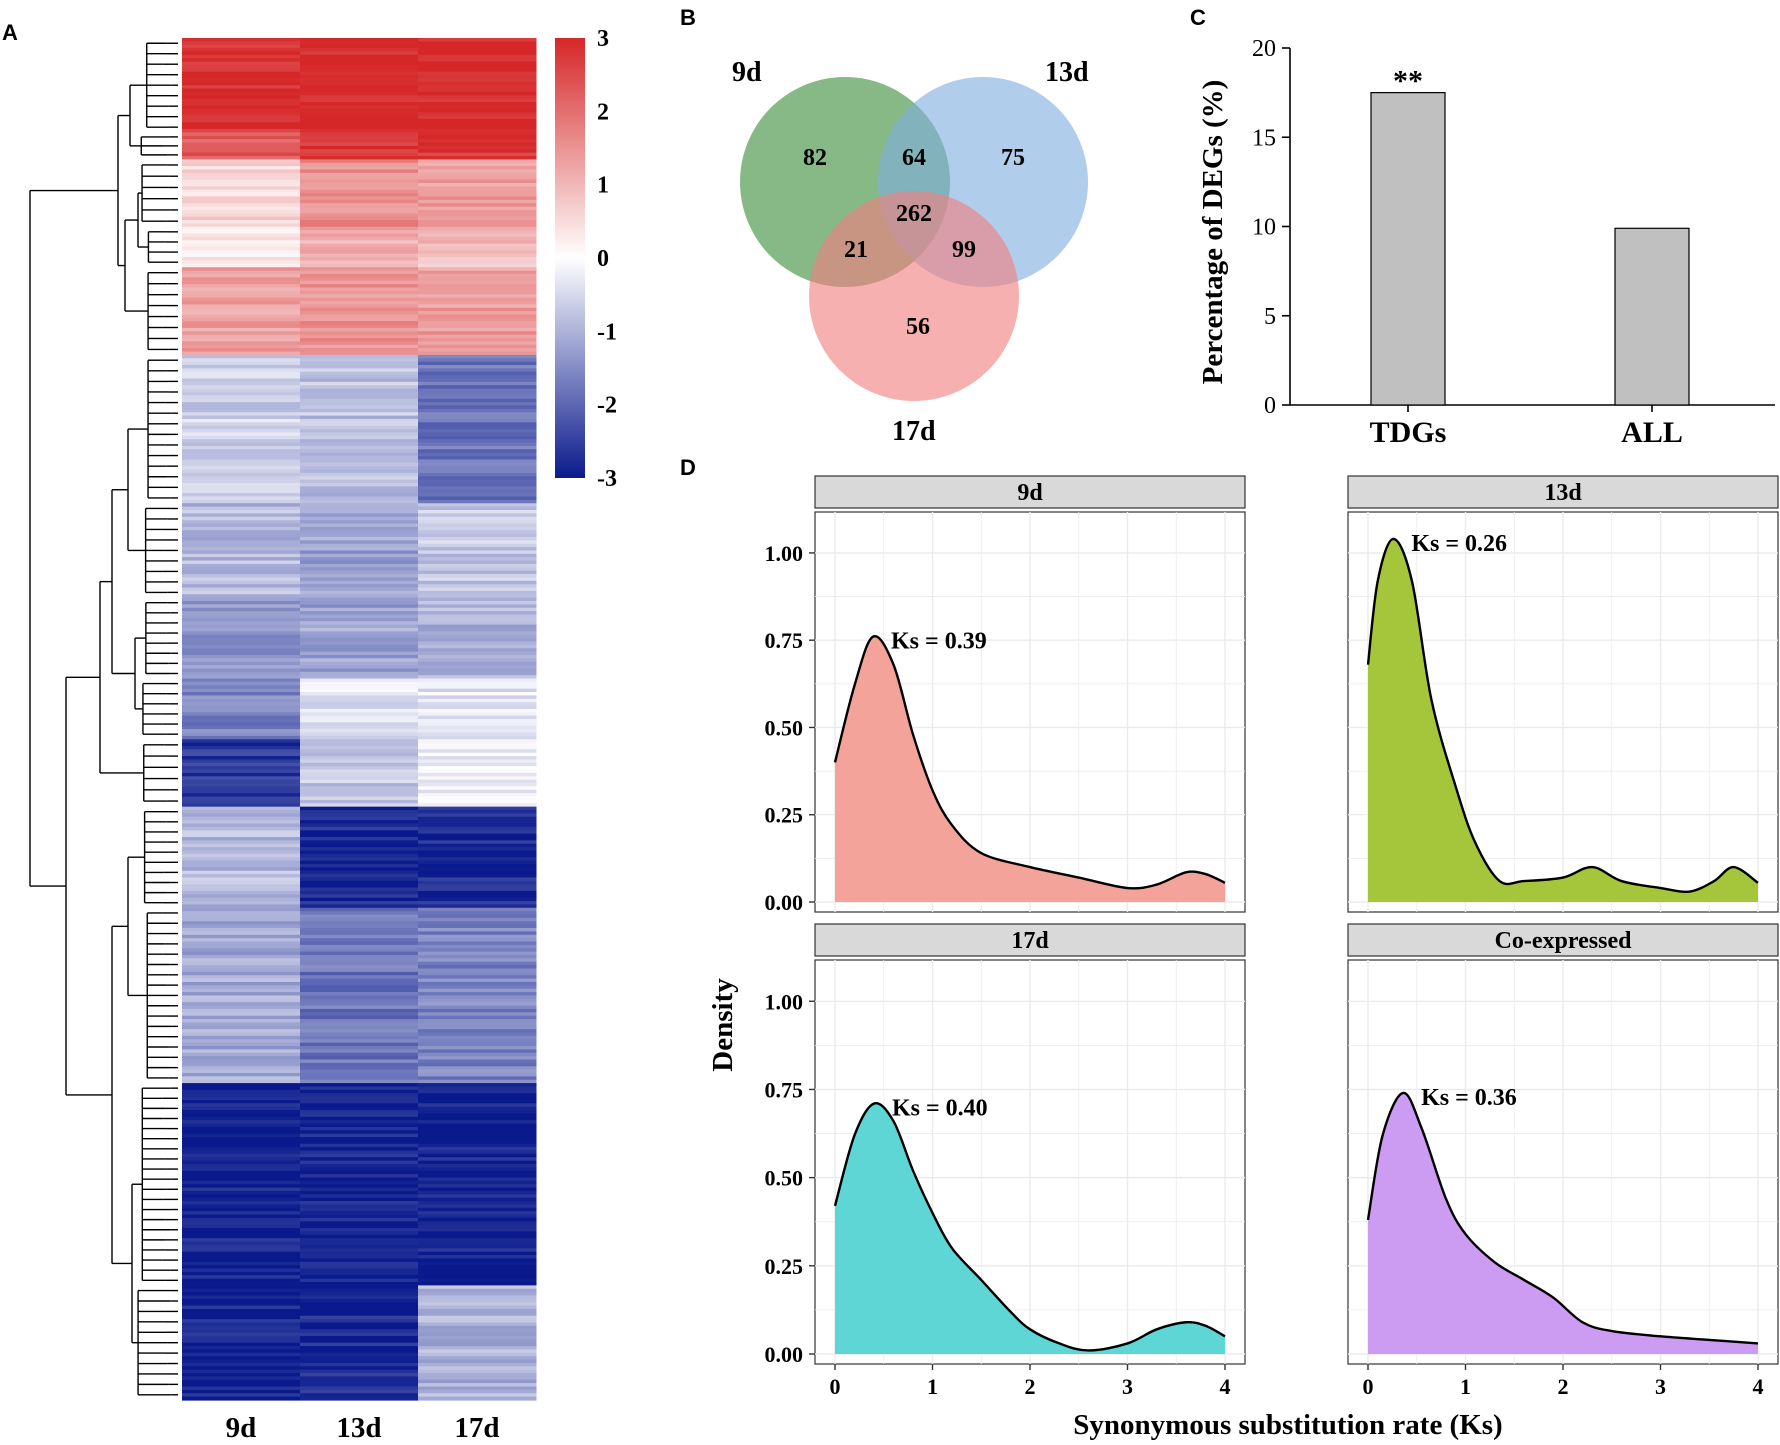 The width and height of the screenshot is (1780, 1445). What do you see at coordinates (1563, 1161) in the screenshot?
I see `density-facet: Co-expressed Ks = 0.36 0 1 2 3 4` at bounding box center [1563, 1161].